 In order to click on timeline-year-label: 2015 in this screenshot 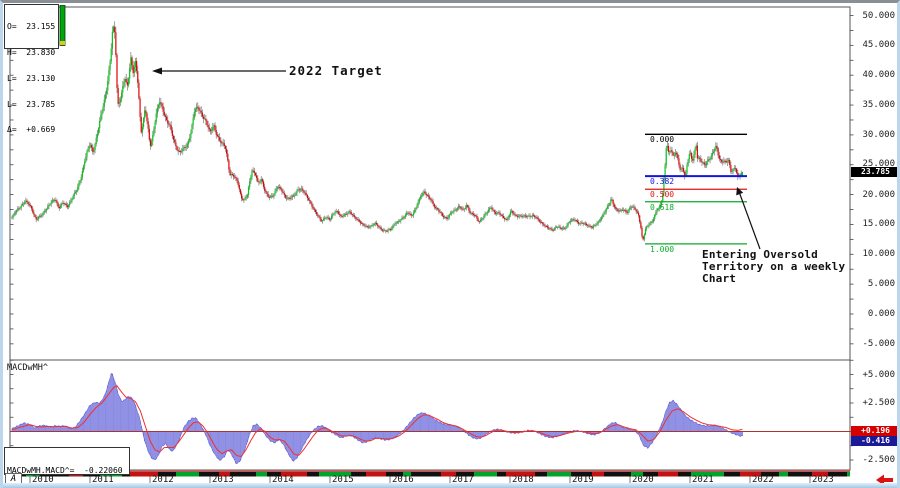, I will do `click(343, 480)`.